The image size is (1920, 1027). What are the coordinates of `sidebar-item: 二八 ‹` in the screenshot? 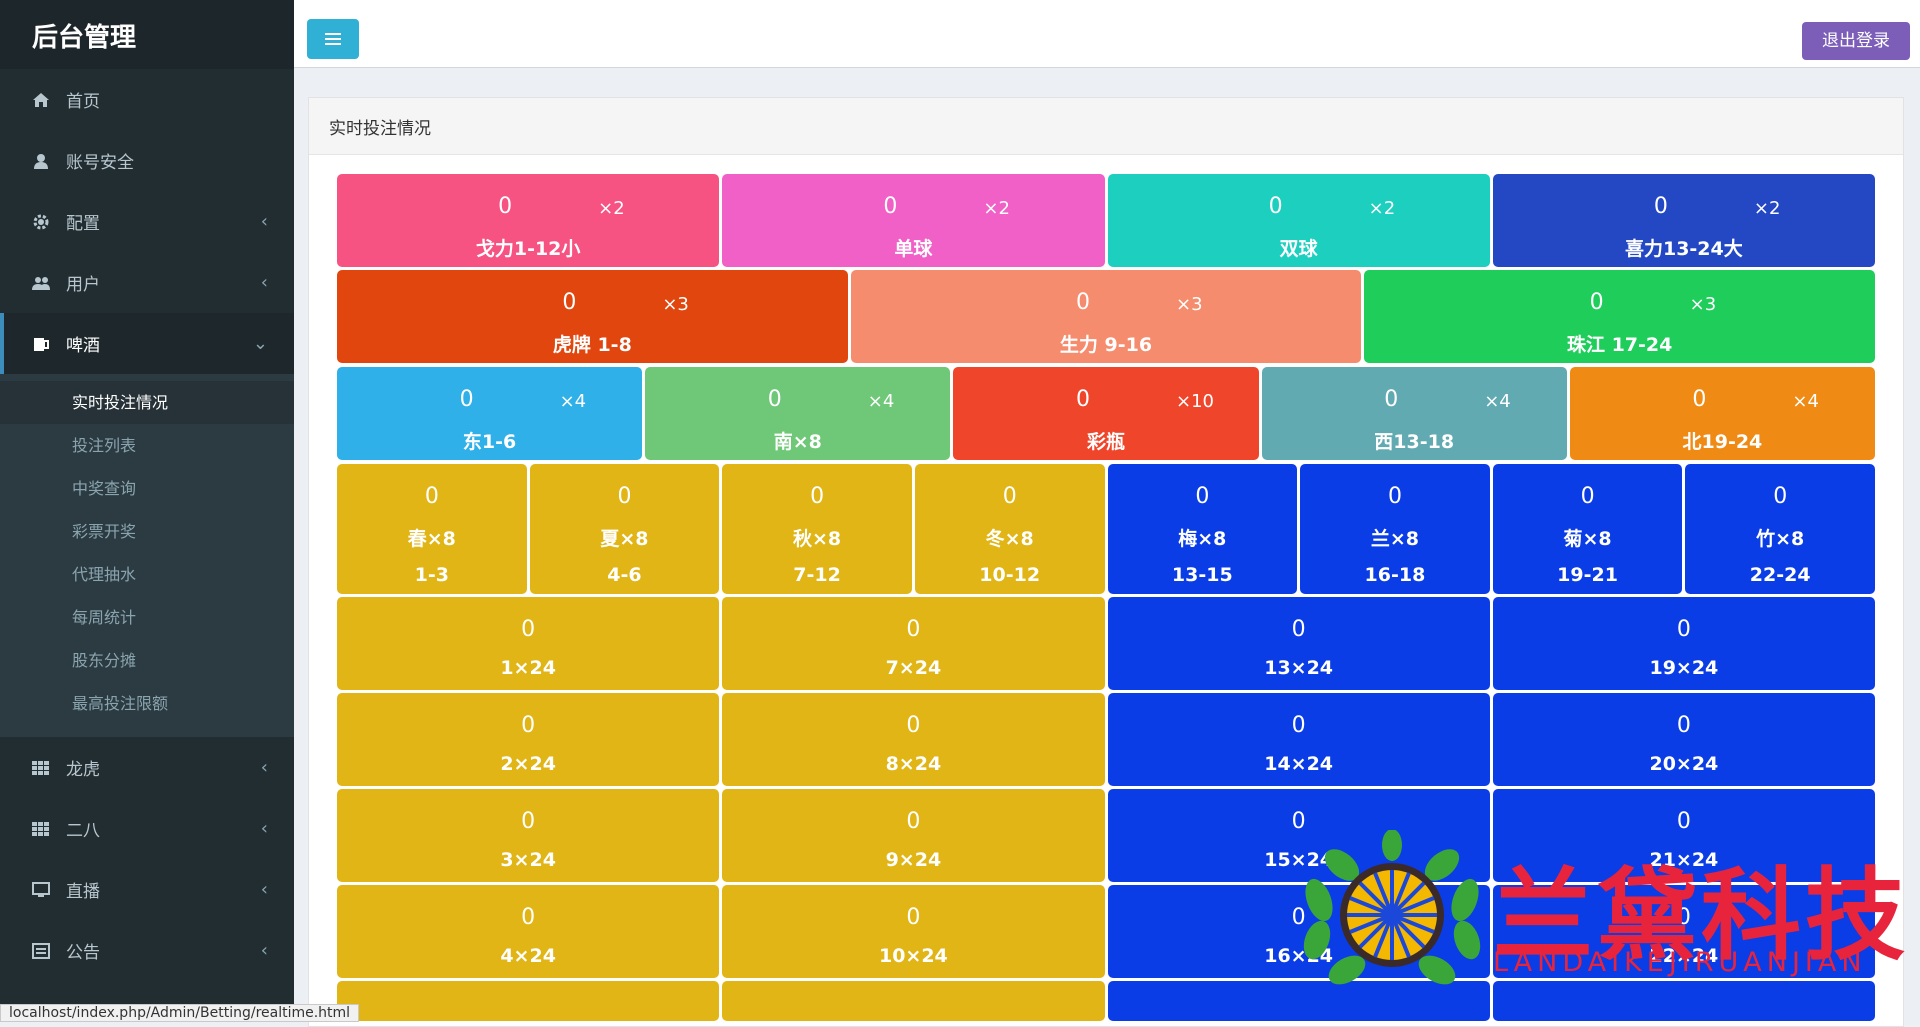 It's located at (147, 828).